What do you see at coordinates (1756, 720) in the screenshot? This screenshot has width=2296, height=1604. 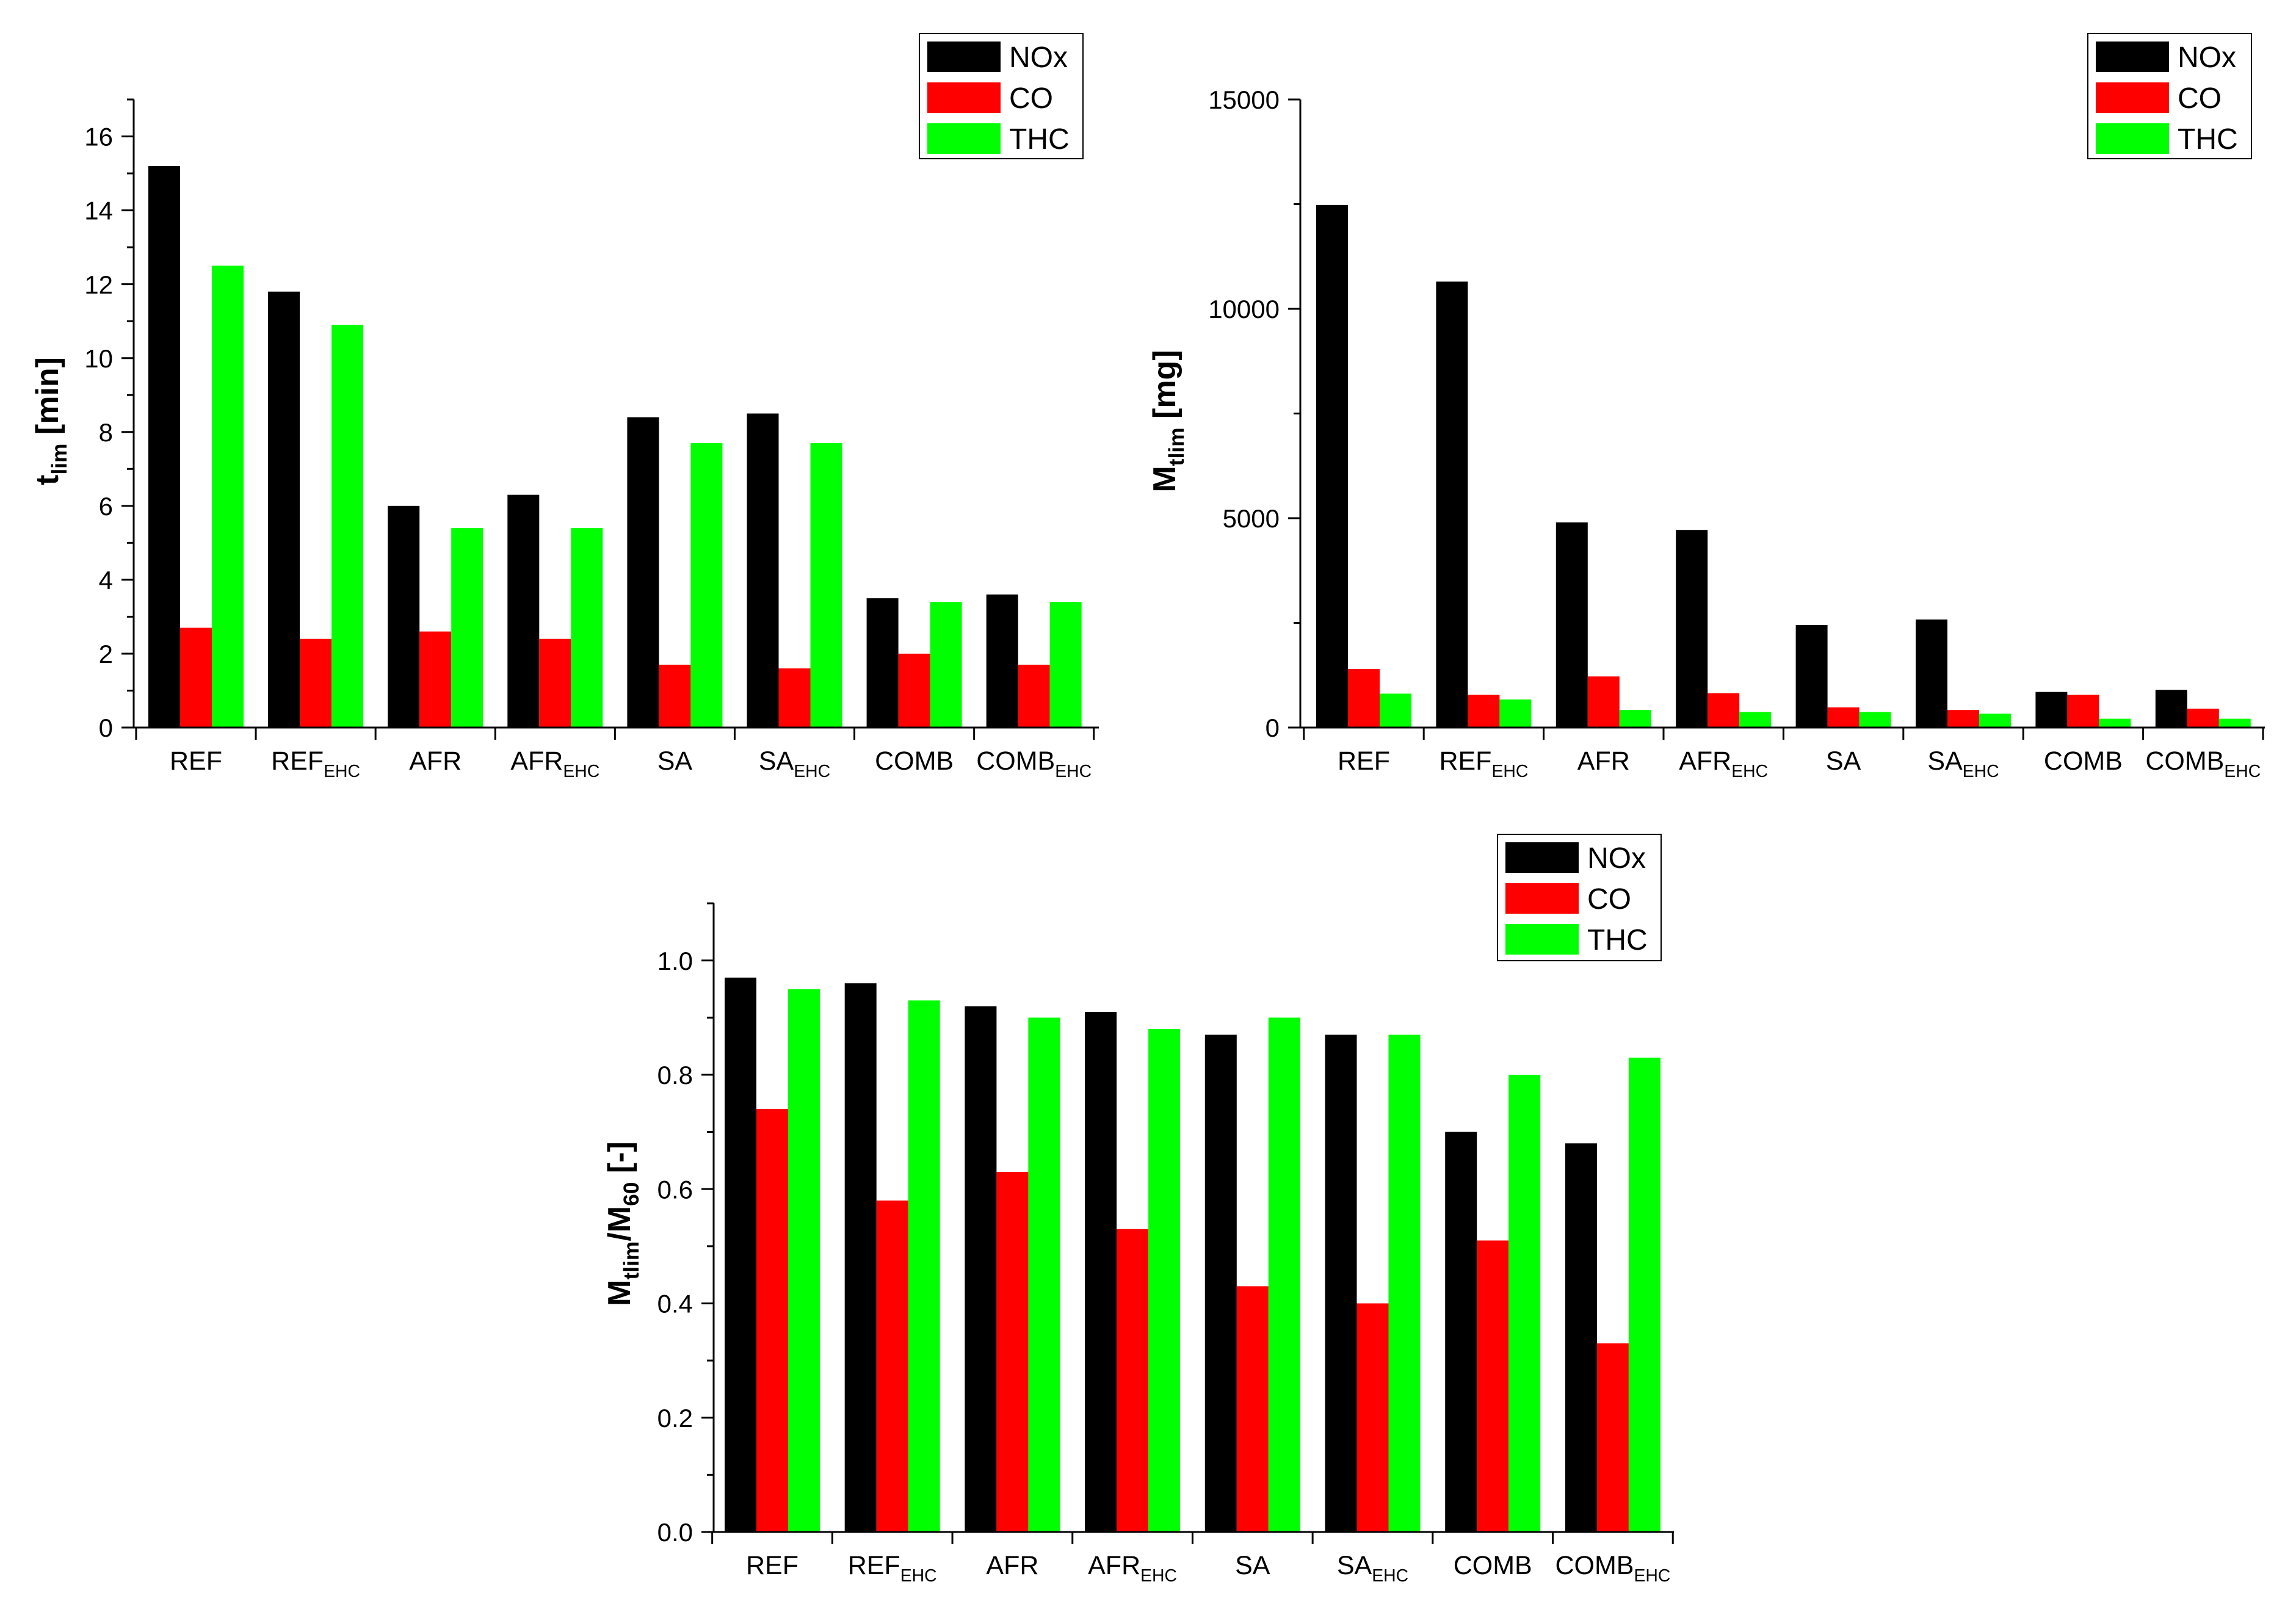 I see `bar-thc-afr-ehc` at bounding box center [1756, 720].